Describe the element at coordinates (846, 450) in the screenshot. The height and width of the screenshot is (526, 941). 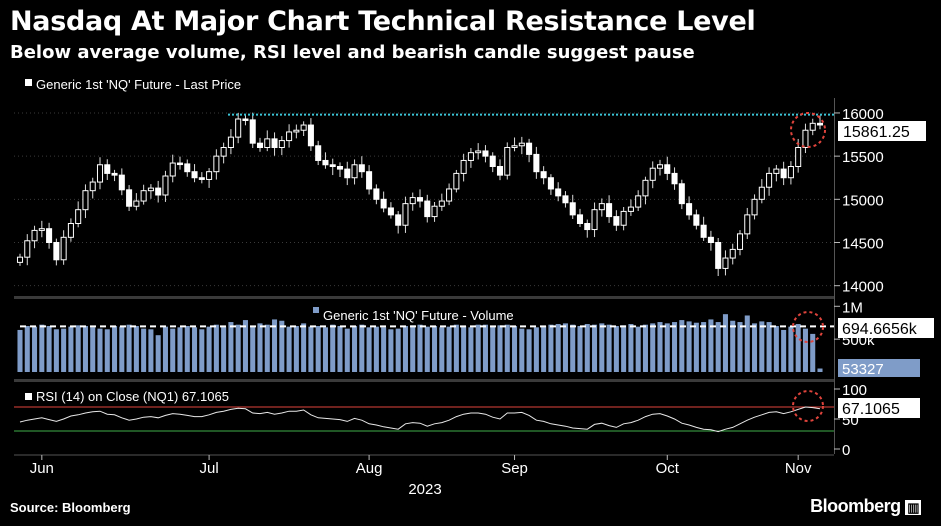
I see `rsi-tick-label: 0` at that location.